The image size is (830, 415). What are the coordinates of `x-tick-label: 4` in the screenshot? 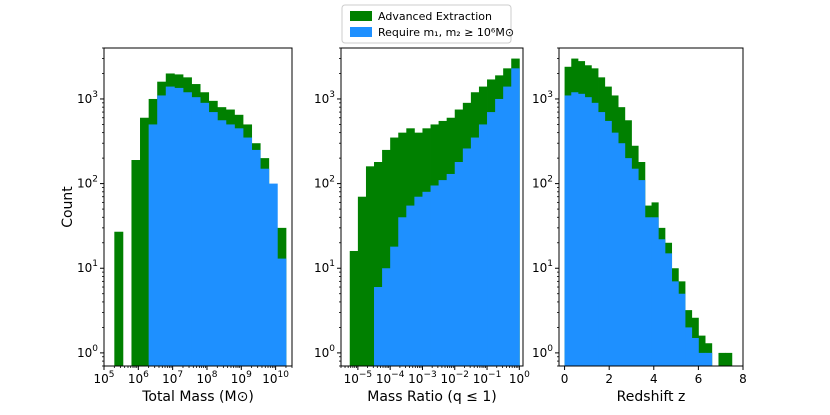 It's located at (654, 379).